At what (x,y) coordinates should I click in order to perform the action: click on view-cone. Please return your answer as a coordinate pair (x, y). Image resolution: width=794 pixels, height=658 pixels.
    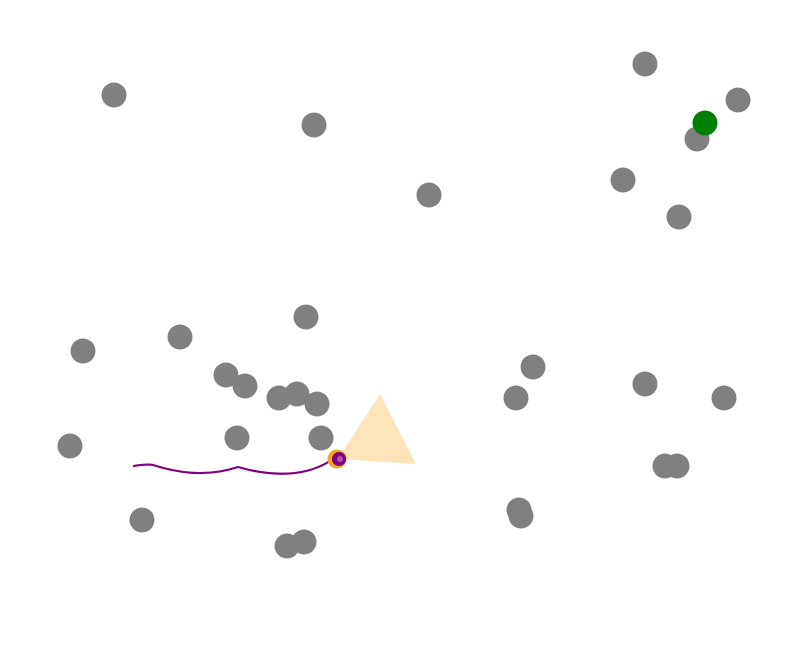
    Looking at the image, I should click on (377, 429).